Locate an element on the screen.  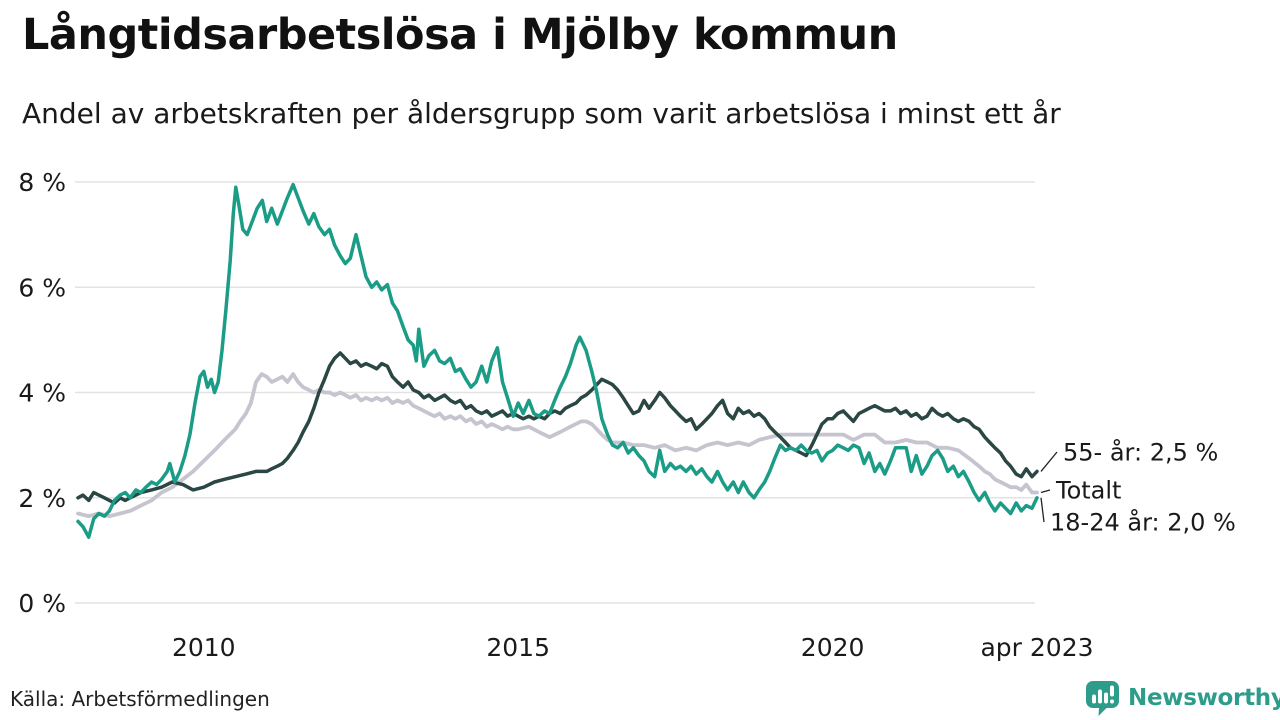
newsworthy-wordmark: Newsworthy is located at coordinates (1204, 698).